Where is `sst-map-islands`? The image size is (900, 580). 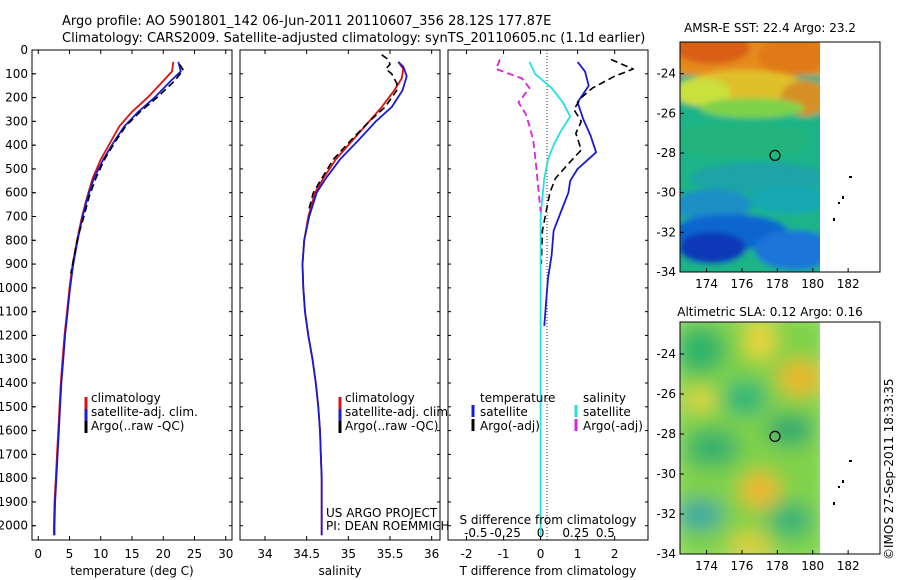 sst-map-islands is located at coordinates (842, 198).